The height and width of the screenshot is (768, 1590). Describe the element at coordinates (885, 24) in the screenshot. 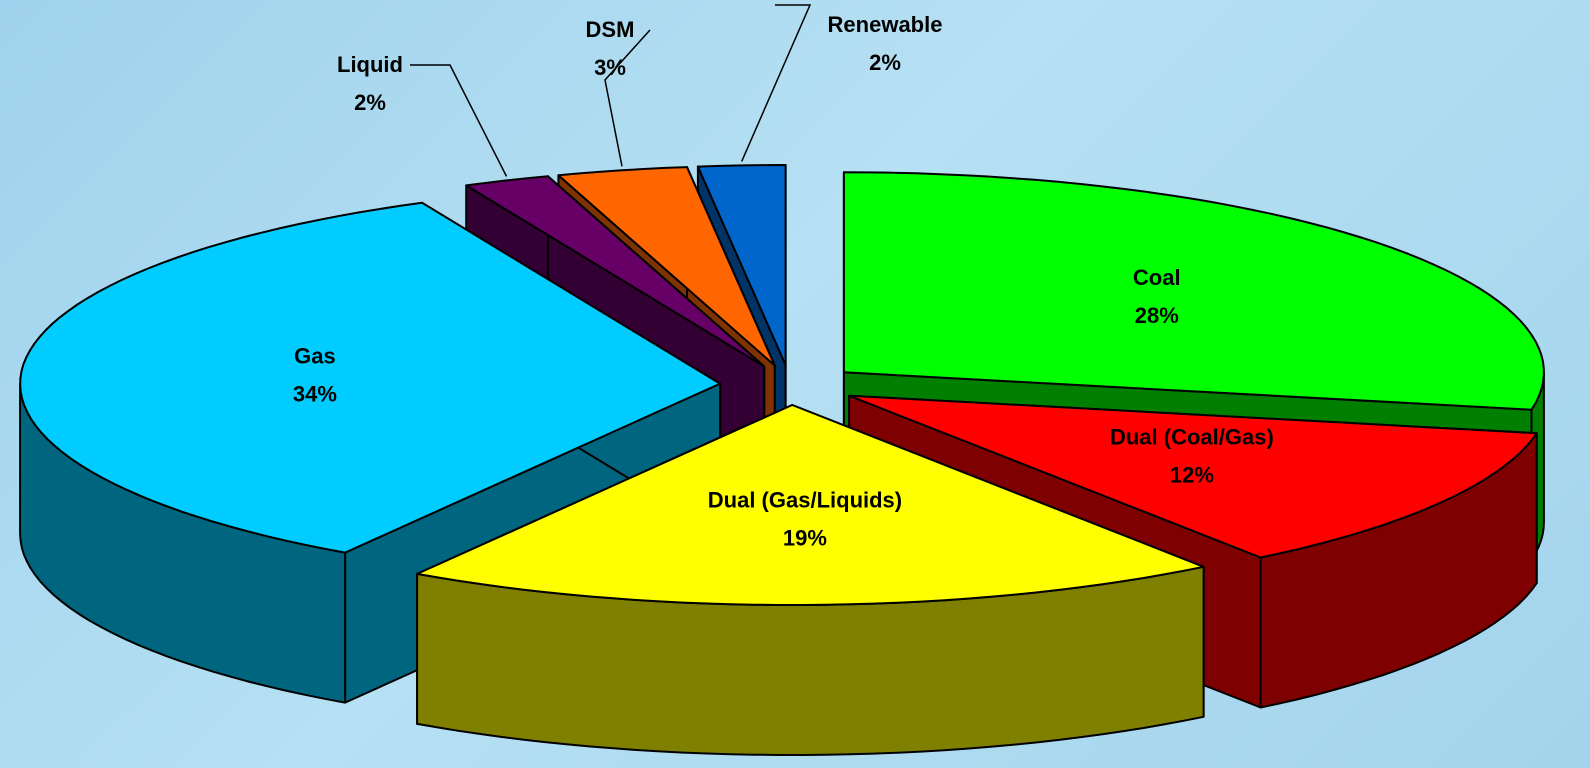

I see `category-label: Renewable` at that location.